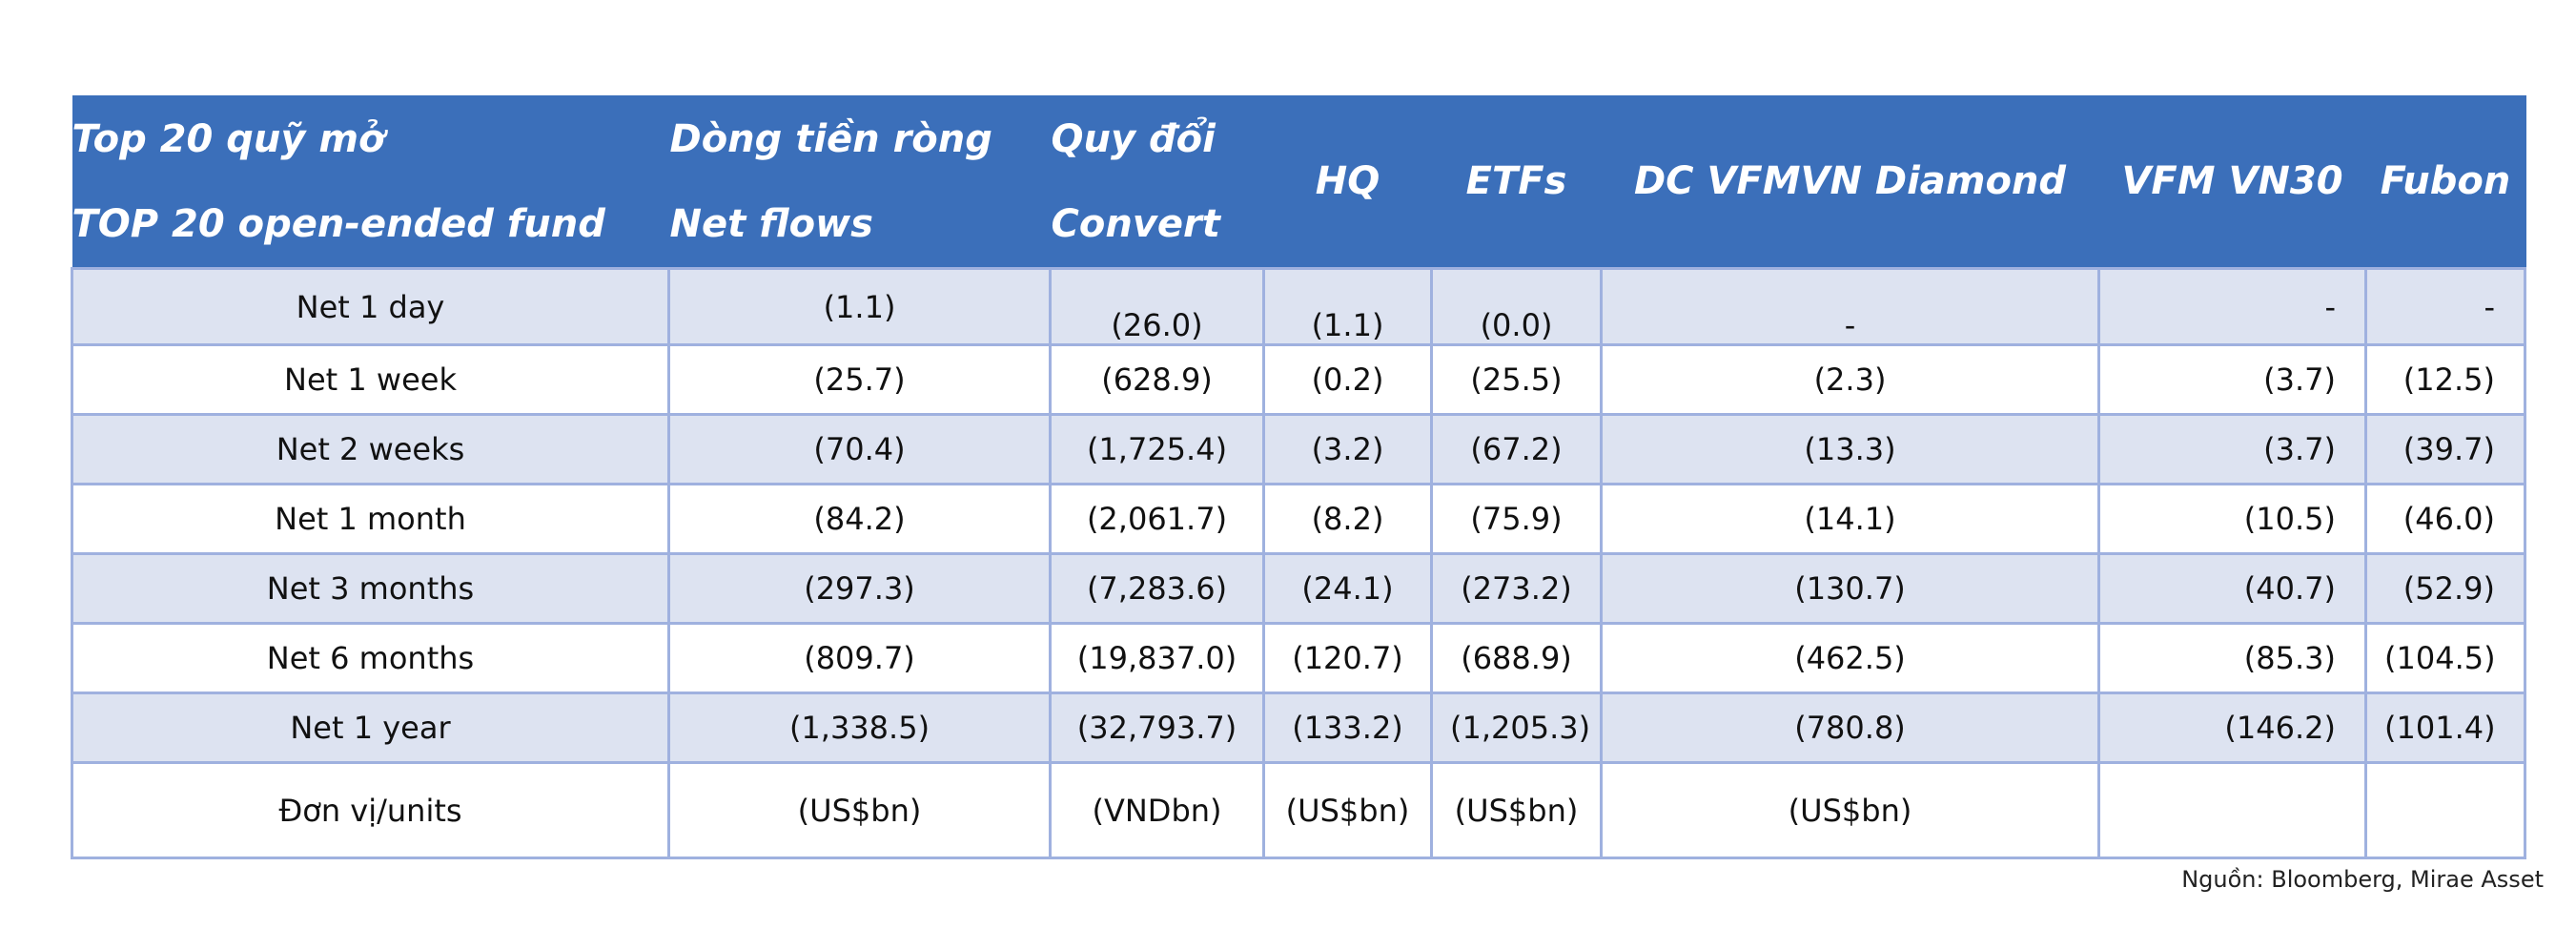  What do you see at coordinates (1348, 728) in the screenshot?
I see `cell-hq: (133.2)` at bounding box center [1348, 728].